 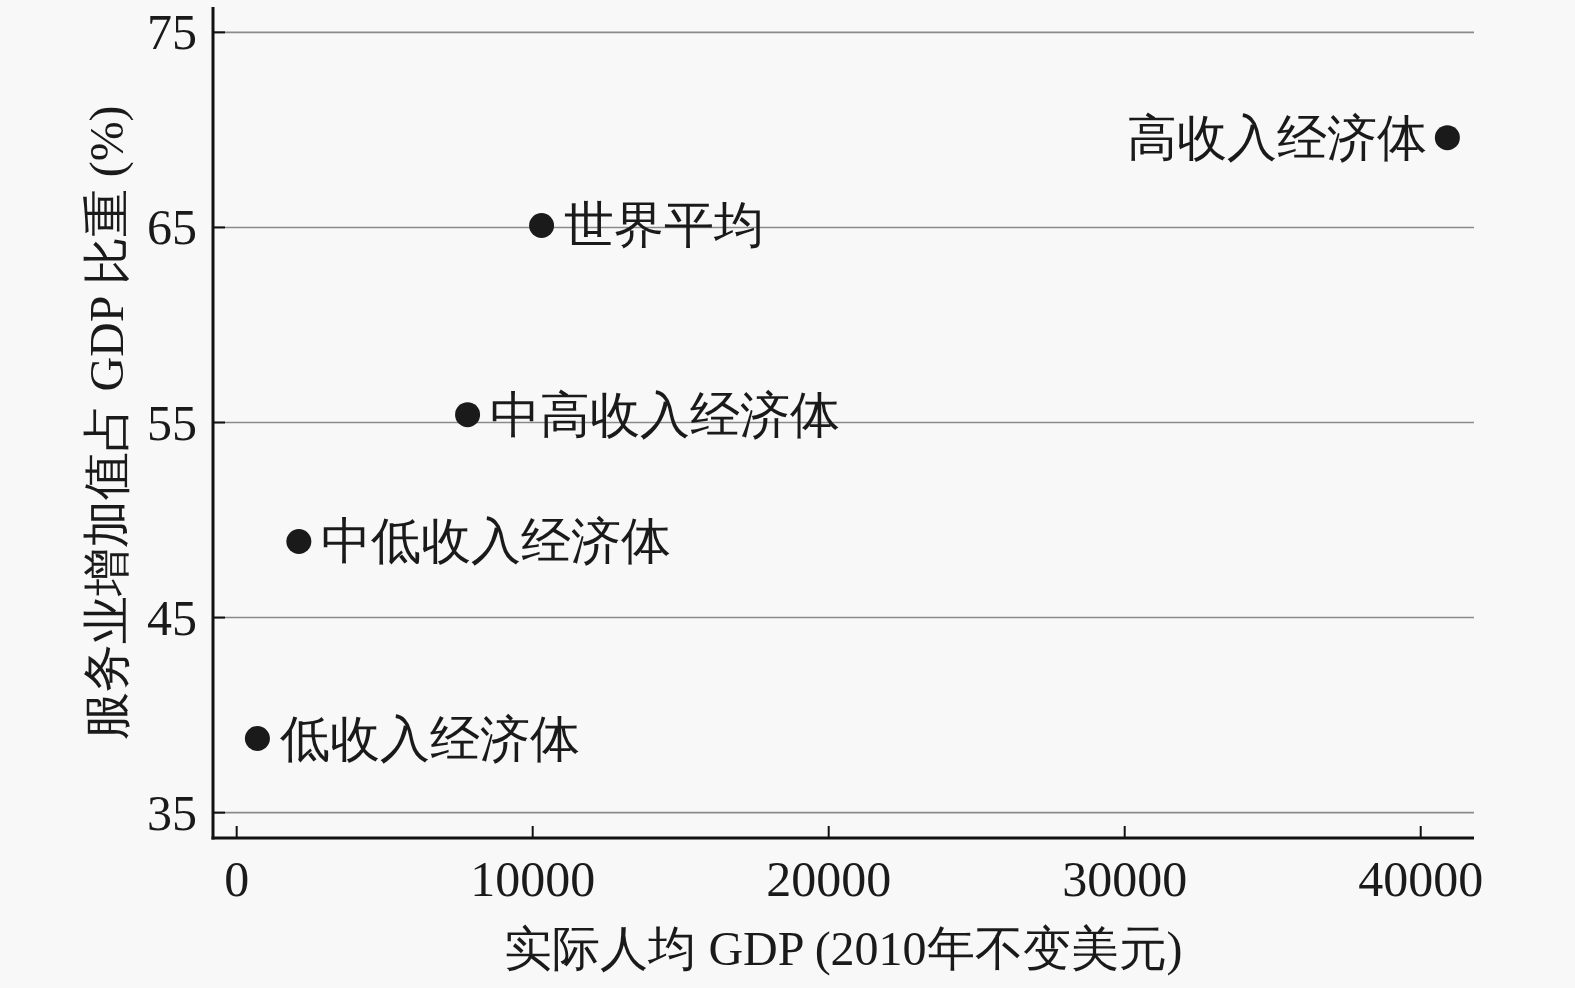 I want to click on point-label: 低收入经济体, so click(x=429, y=738).